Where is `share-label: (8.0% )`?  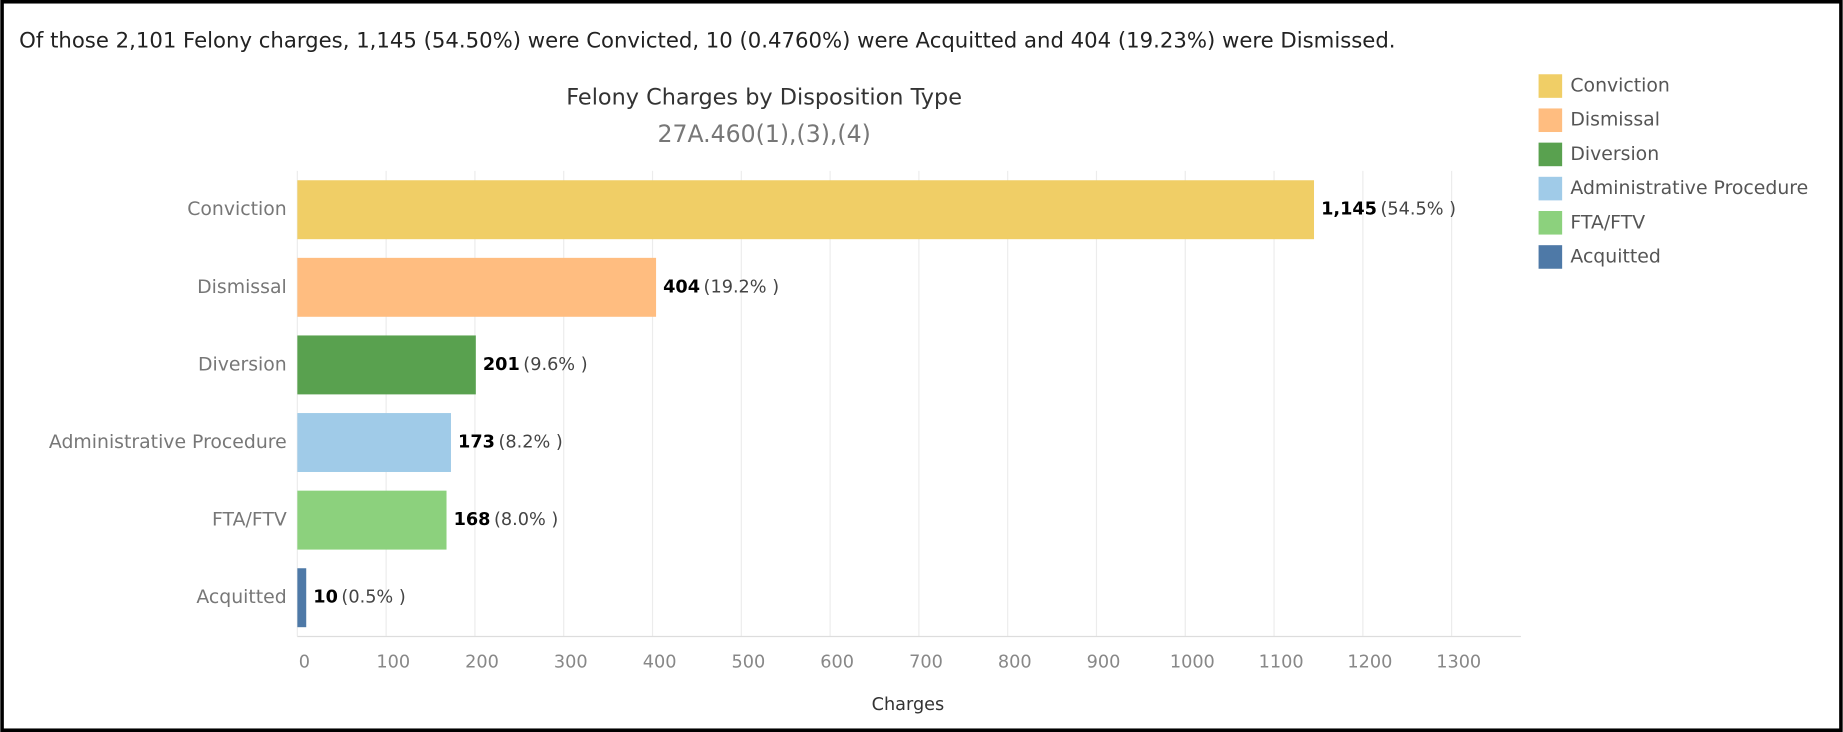 share-label: (8.0% ) is located at coordinates (526, 520).